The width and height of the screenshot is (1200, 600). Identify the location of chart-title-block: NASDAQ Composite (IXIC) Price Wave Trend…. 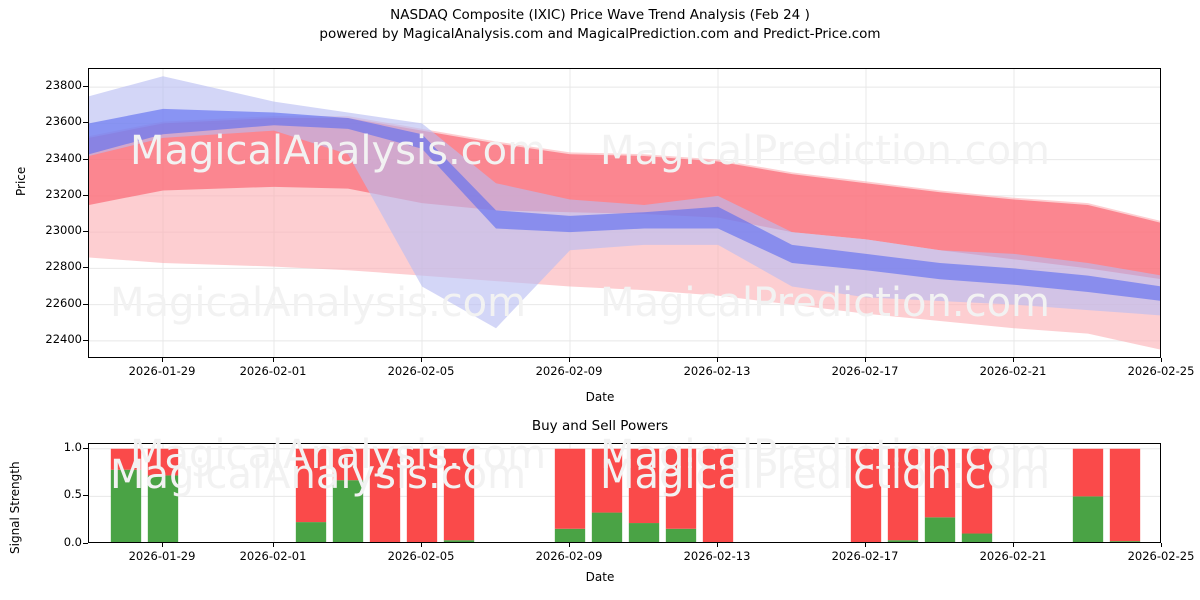
(600, 25).